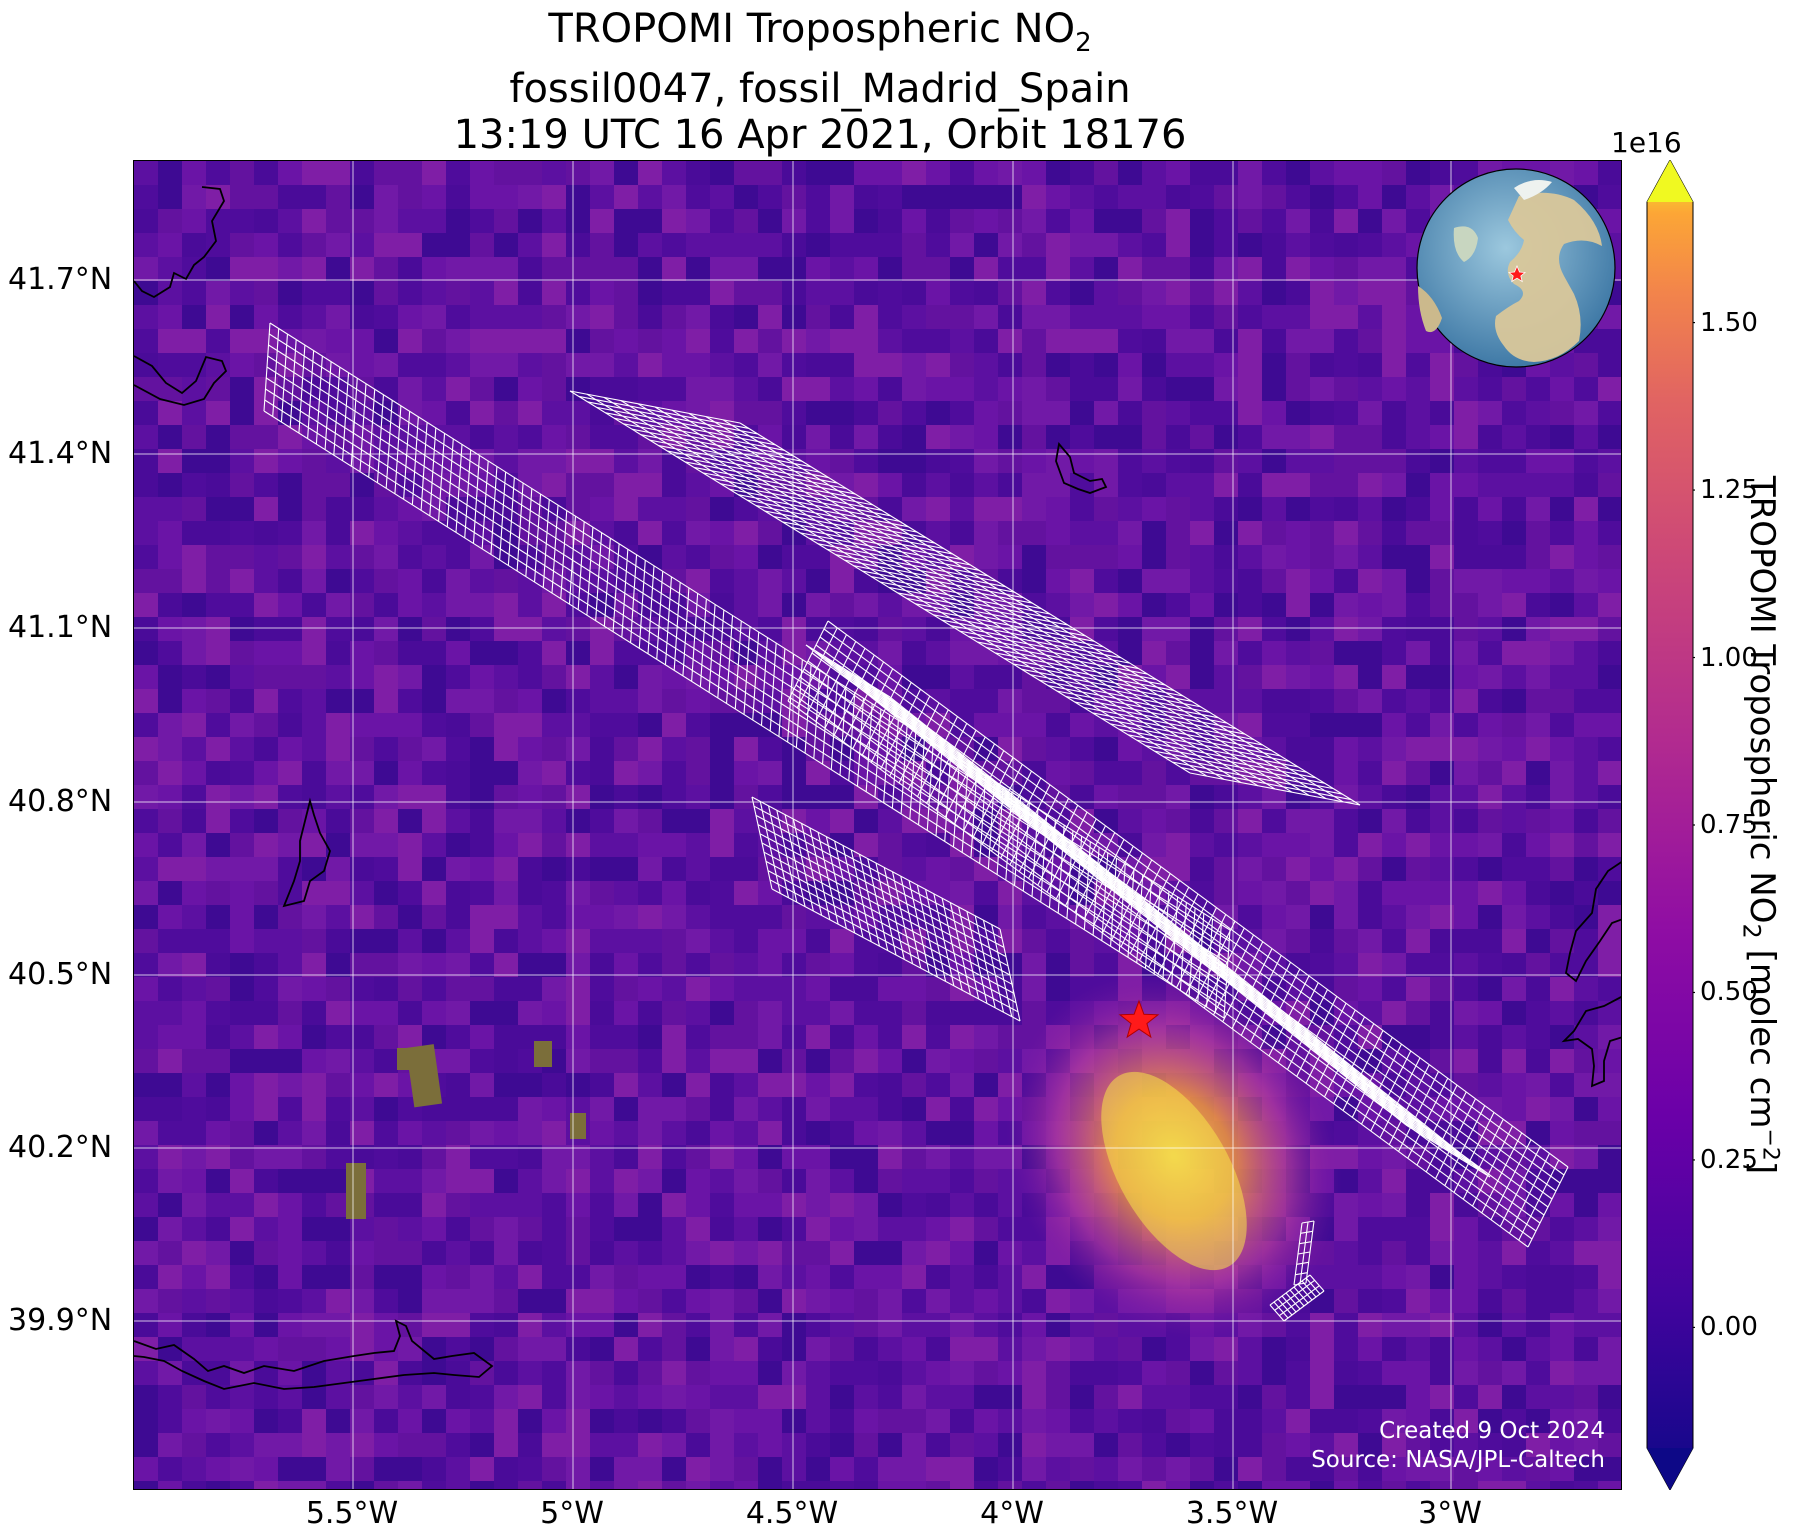 The height and width of the screenshot is (1536, 1819). Describe the element at coordinates (1760, 825) in the screenshot. I see `colorbar-label: TROPOMI Tropospheric NO2 [molec cm−2]` at that location.